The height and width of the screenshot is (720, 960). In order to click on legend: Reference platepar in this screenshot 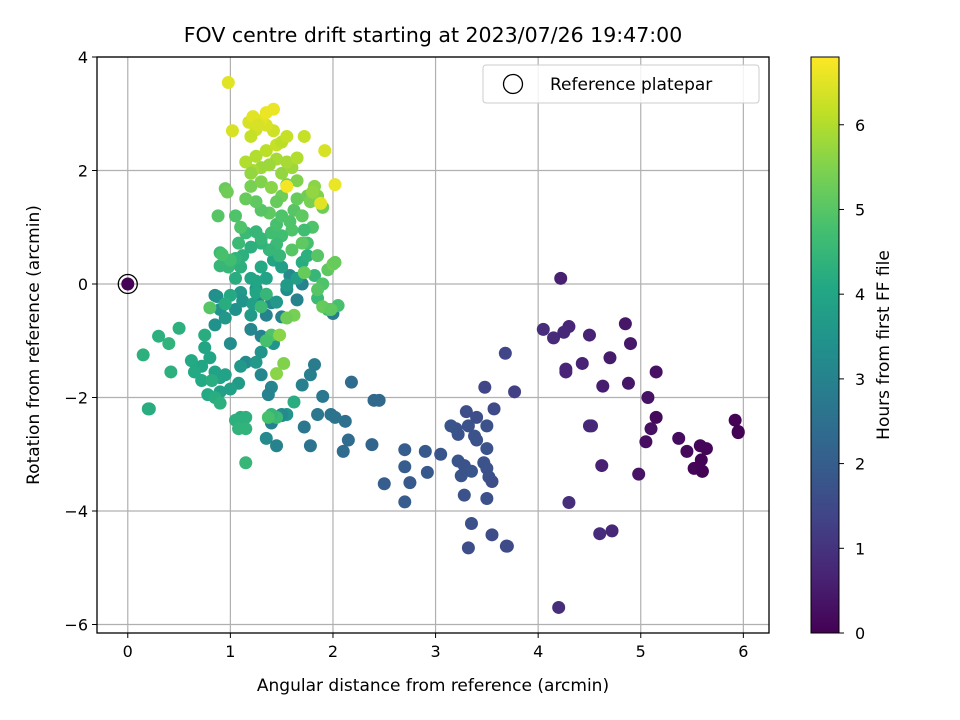, I will do `click(621, 84)`.